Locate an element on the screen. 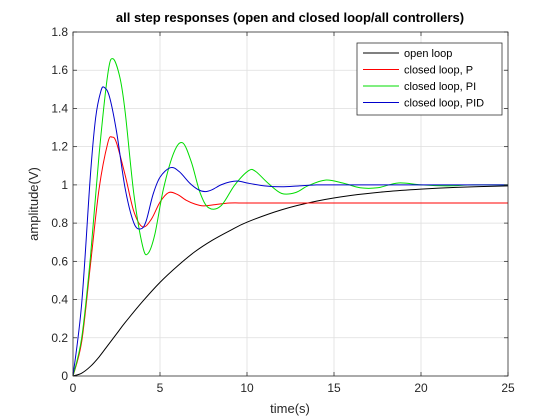 The image size is (560, 420). y-tick-label: 1.6 is located at coordinates (59, 70).